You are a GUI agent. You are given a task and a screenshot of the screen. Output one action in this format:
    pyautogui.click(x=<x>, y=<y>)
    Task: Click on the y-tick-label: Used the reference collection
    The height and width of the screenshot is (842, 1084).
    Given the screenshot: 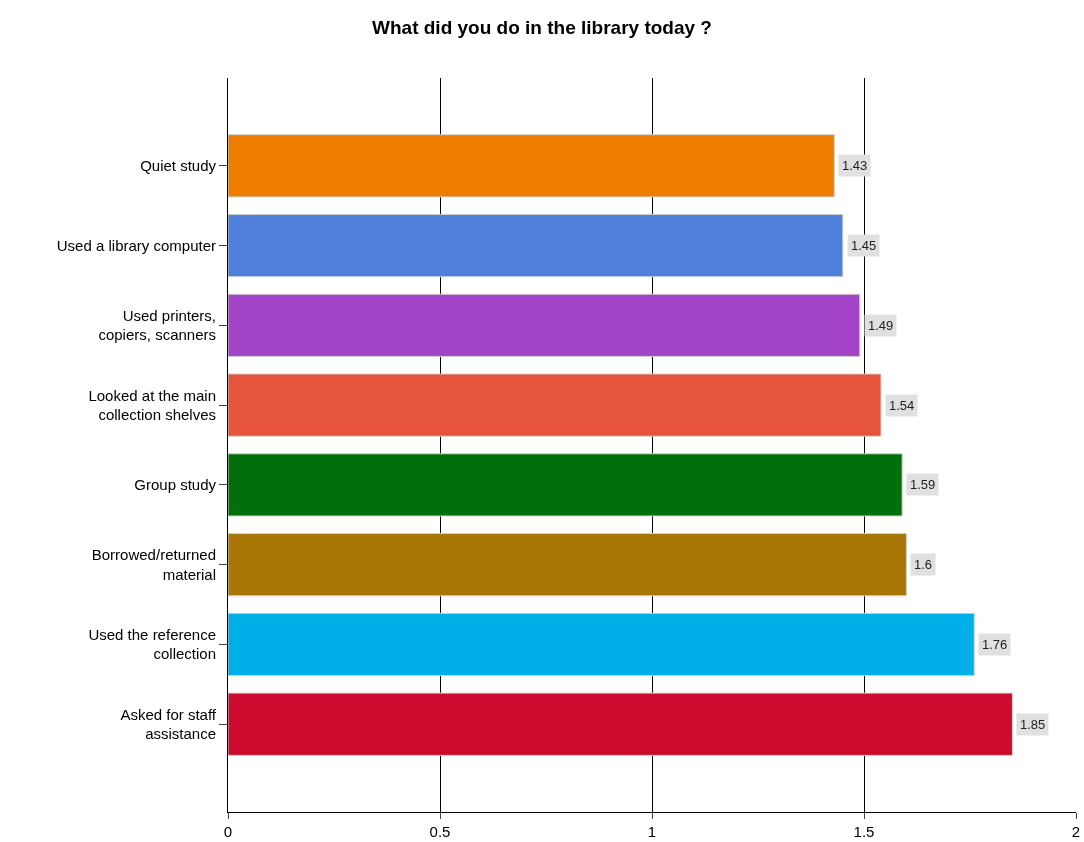 What is the action you would take?
    pyautogui.click(x=152, y=644)
    